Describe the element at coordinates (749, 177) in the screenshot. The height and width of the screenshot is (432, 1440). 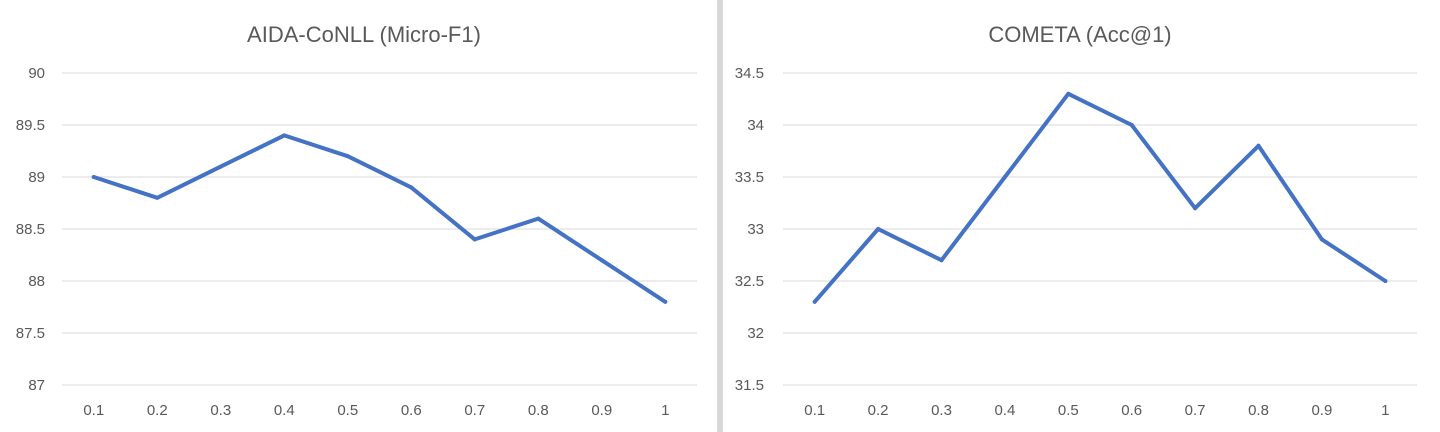
I see `y-tick-label: 33.5` at that location.